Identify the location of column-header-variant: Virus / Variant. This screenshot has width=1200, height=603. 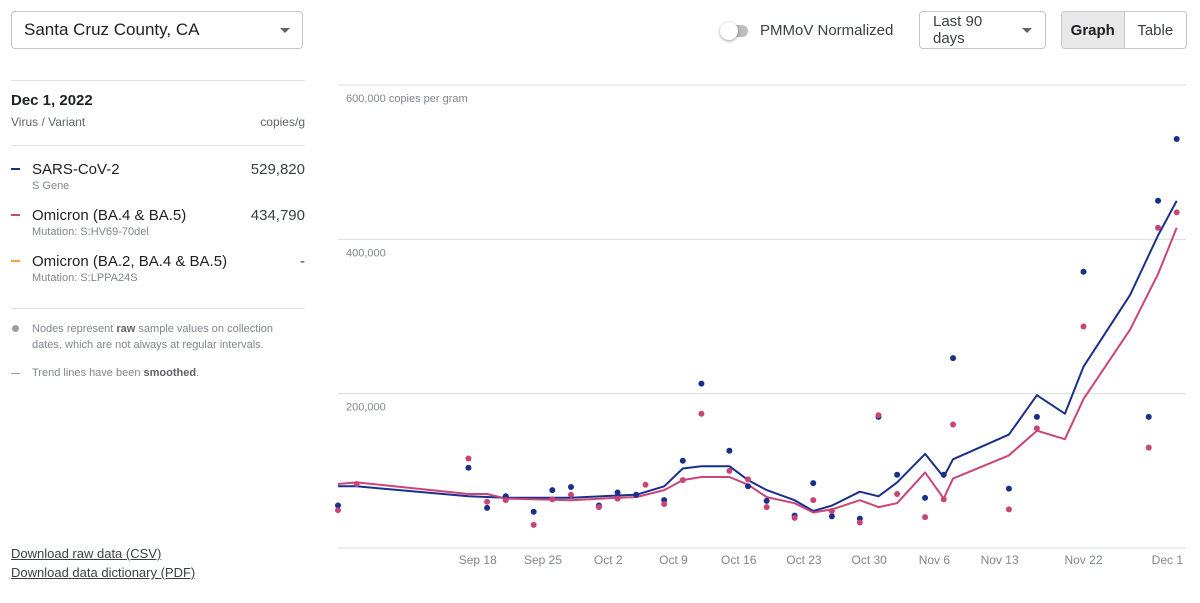
(48, 122).